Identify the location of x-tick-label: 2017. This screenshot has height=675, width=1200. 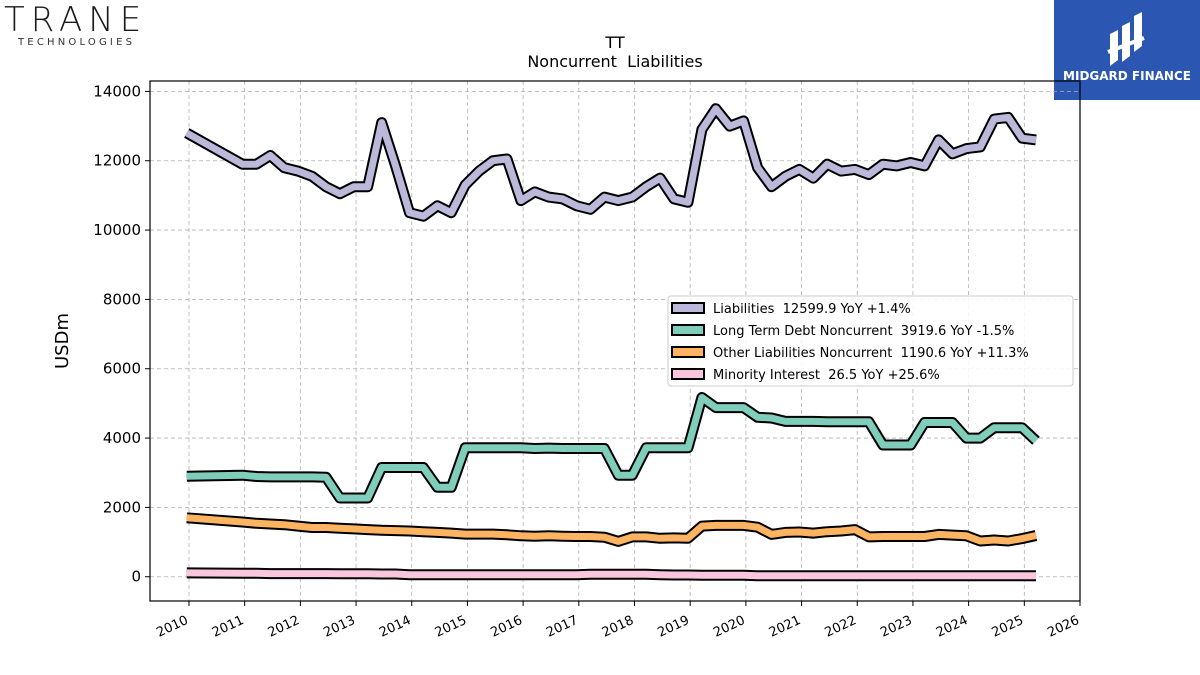
(562, 627).